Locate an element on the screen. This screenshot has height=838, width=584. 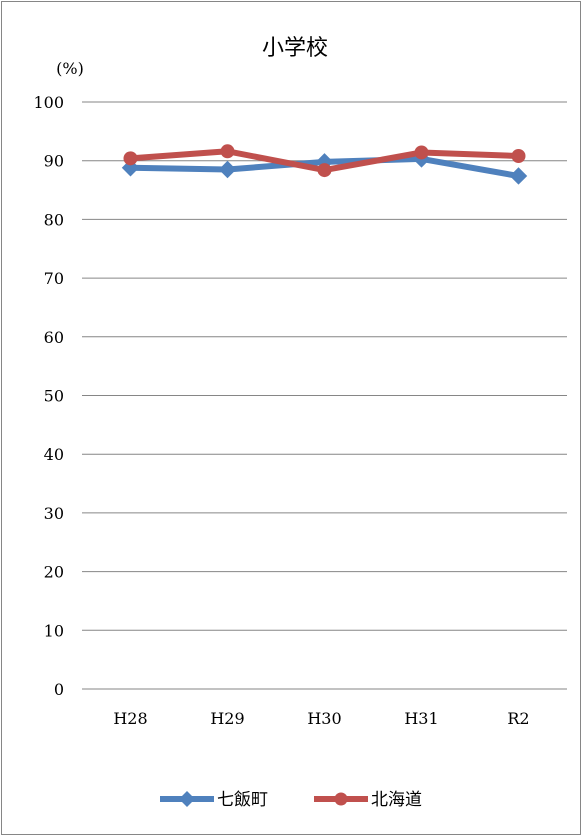
y-tick-labels: 0 10 20 30 40 50 60 70 80 90 100 is located at coordinates (48, 396).